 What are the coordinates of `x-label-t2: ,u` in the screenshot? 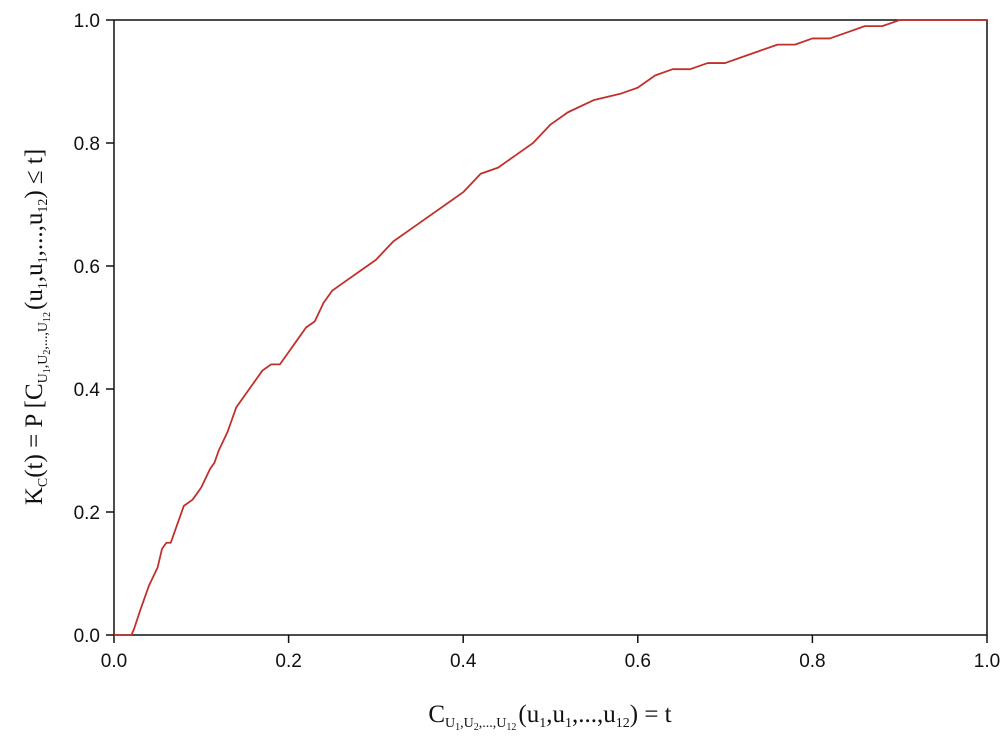 It's located at (555, 714).